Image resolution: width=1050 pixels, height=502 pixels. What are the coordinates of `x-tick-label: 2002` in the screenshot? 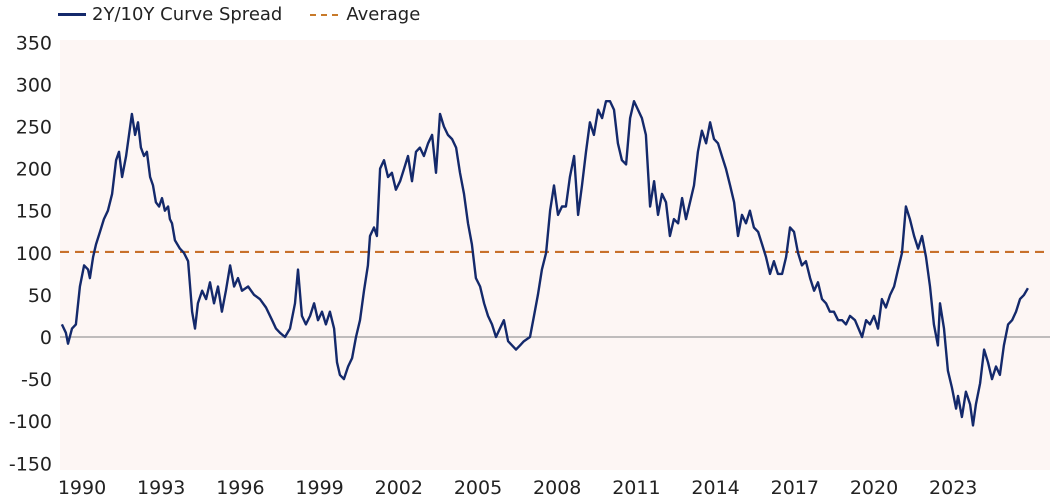 It's located at (399, 488).